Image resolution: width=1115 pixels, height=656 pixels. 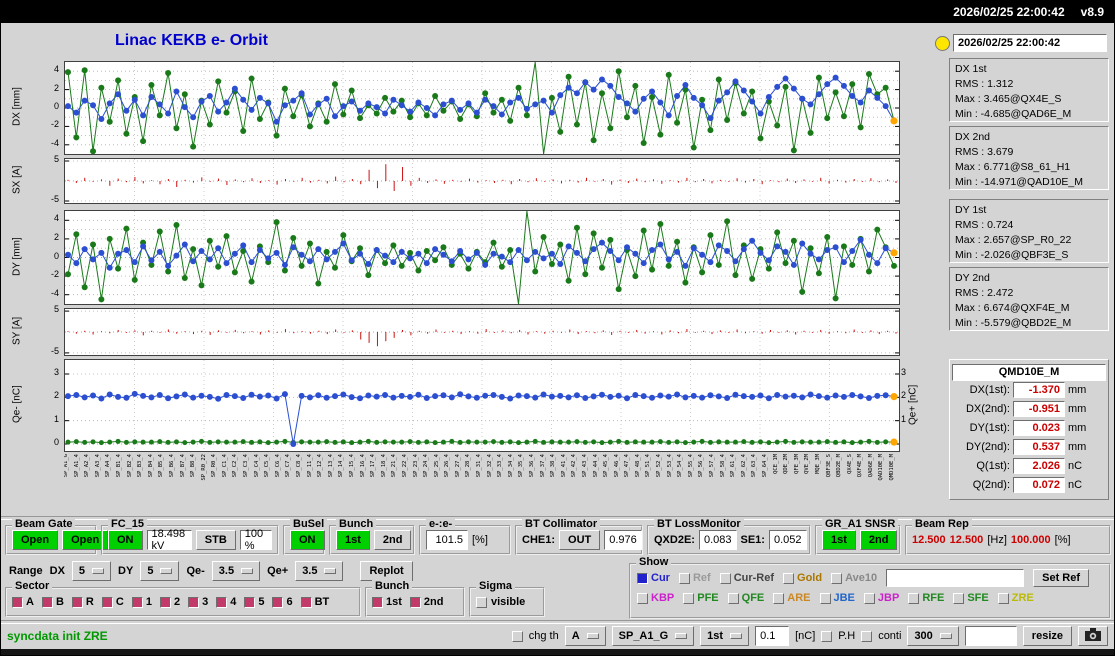 What do you see at coordinates (837, 578) in the screenshot?
I see `show-checkbox-Ave10` at bounding box center [837, 578].